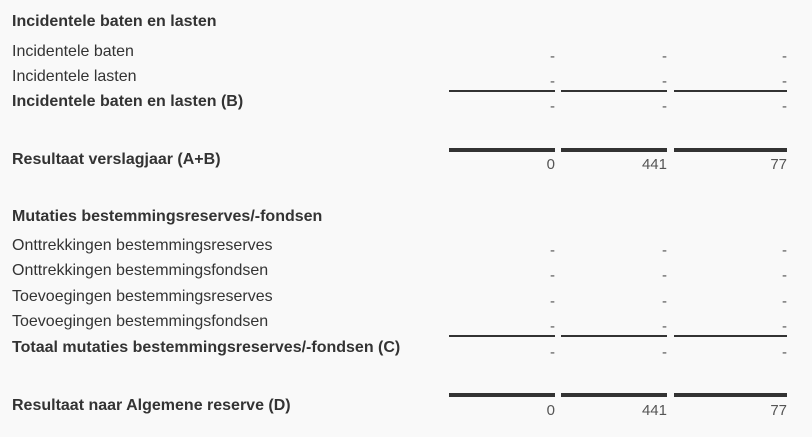  I want to click on row-label: Toevoegingen bestemmingsfondsen, so click(140, 321).